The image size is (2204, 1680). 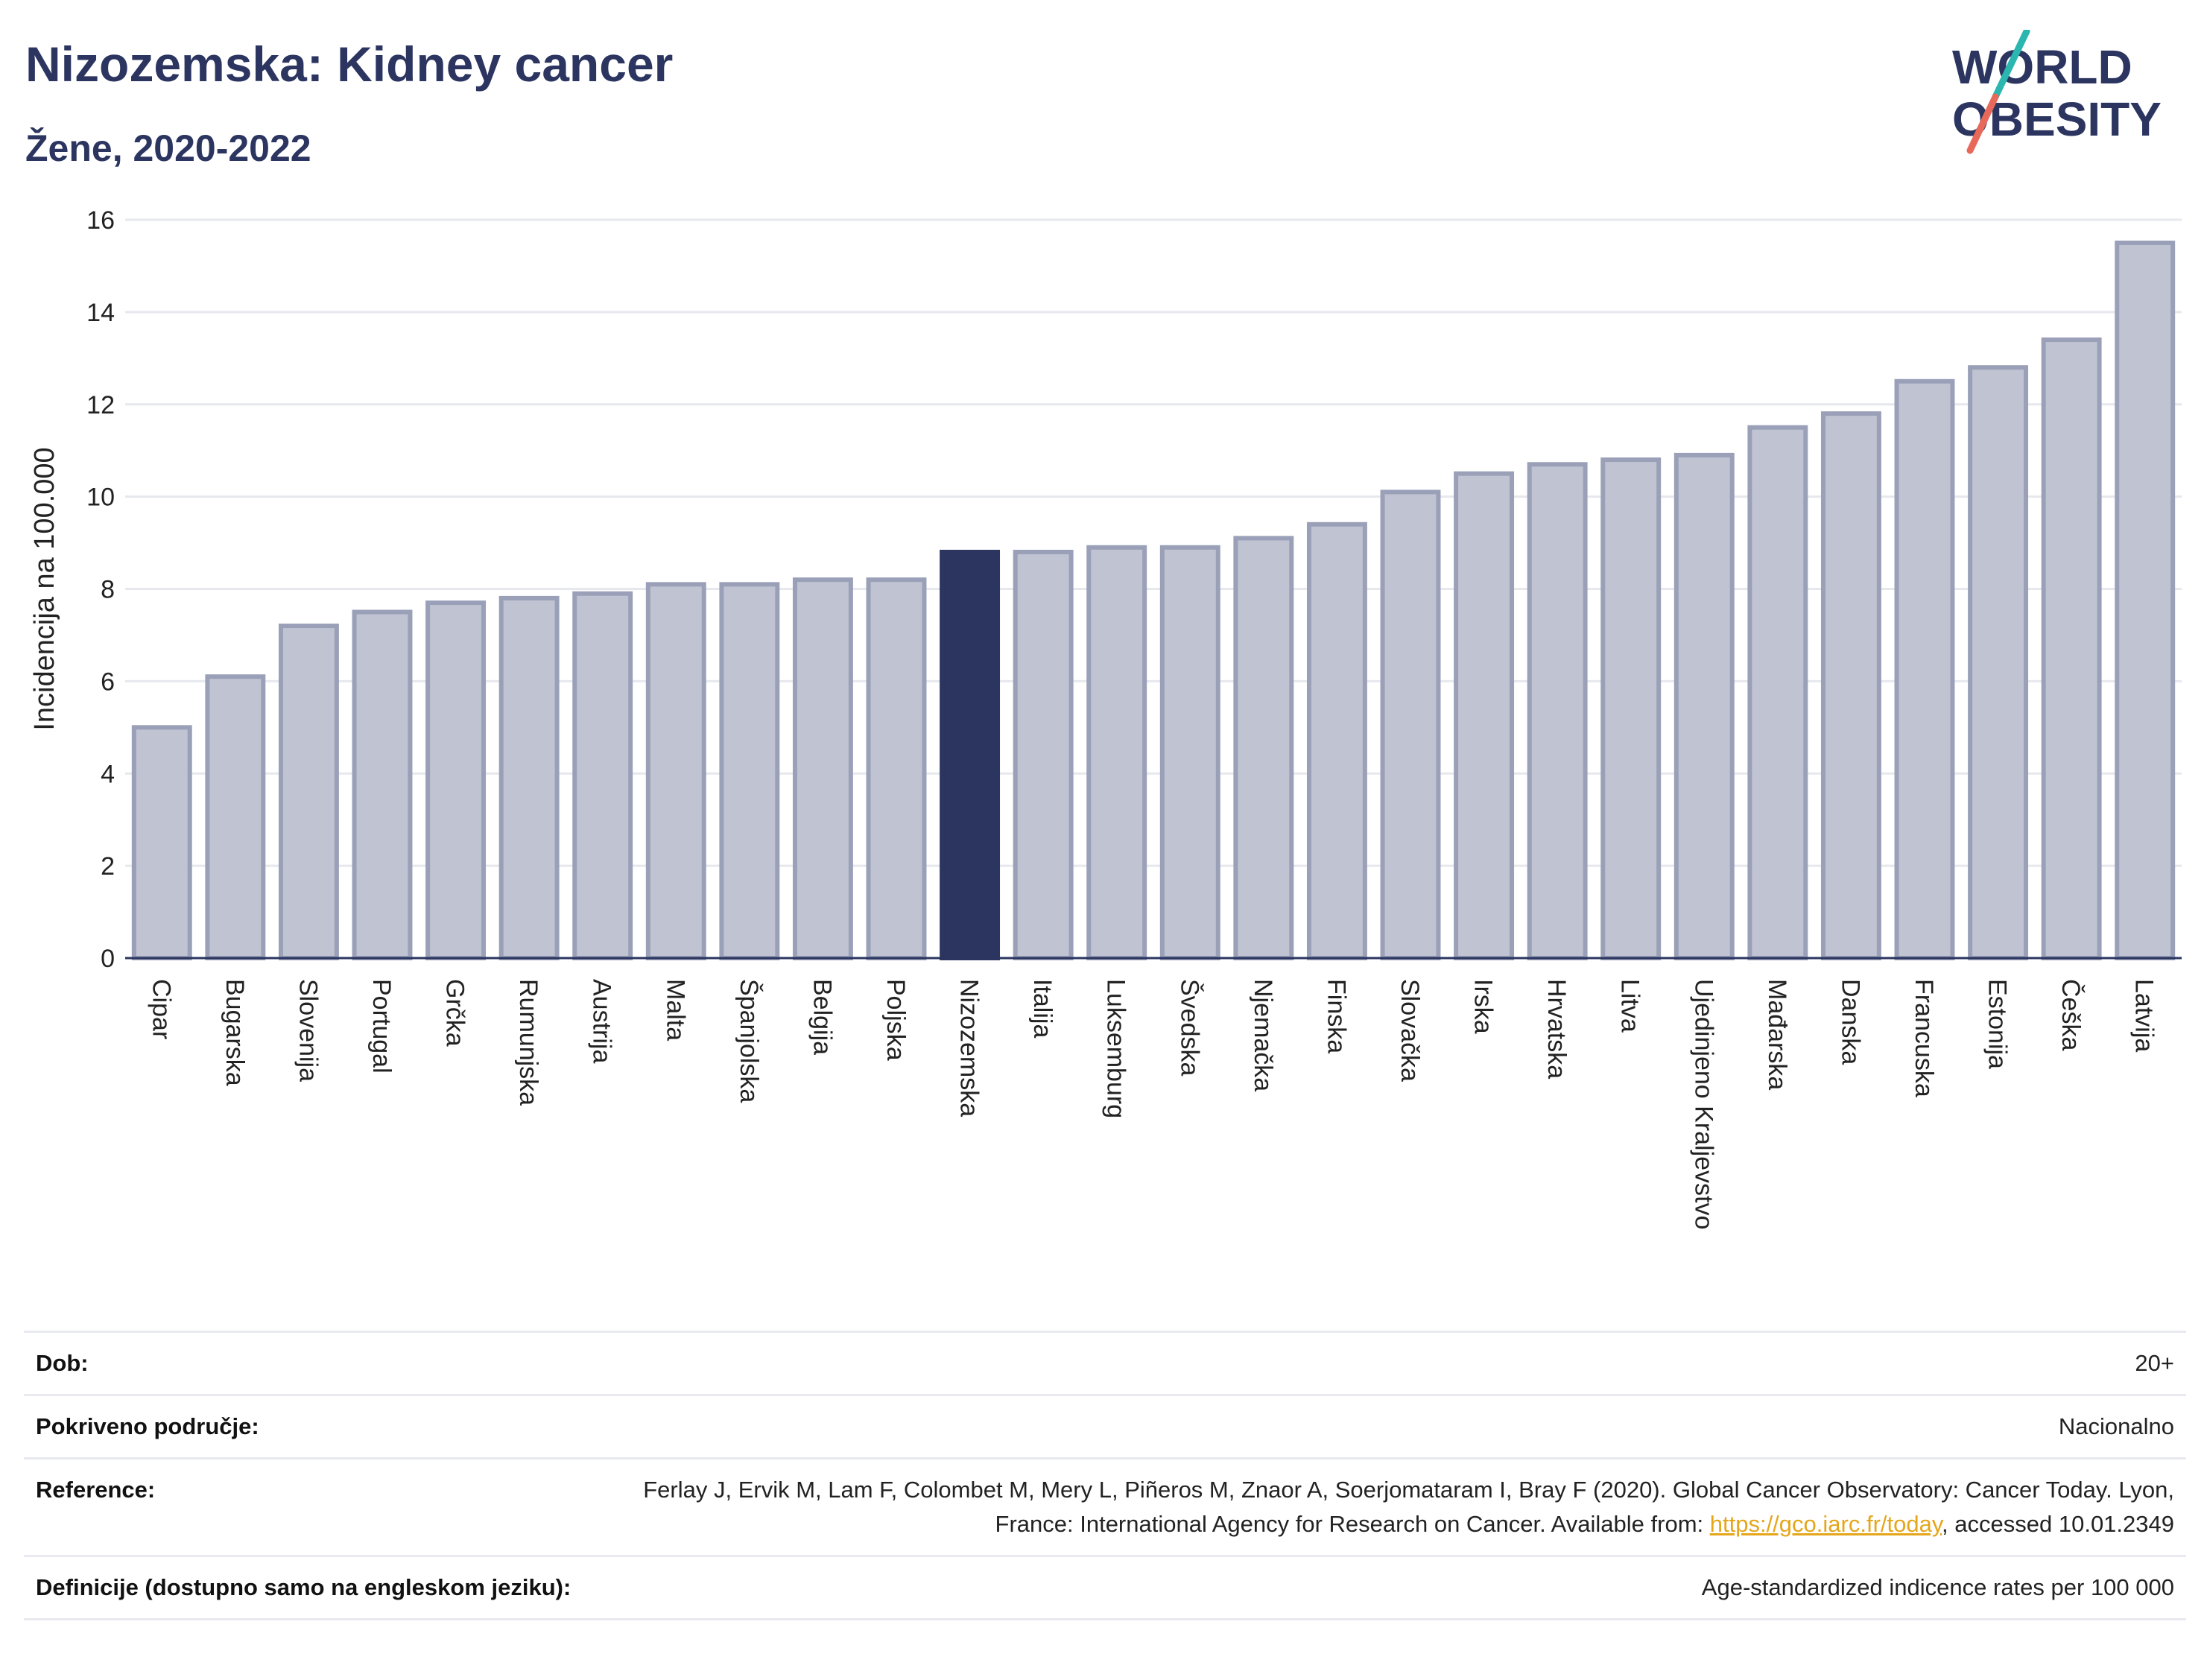 I want to click on coverage-value: Nacionalno, so click(x=2116, y=1426).